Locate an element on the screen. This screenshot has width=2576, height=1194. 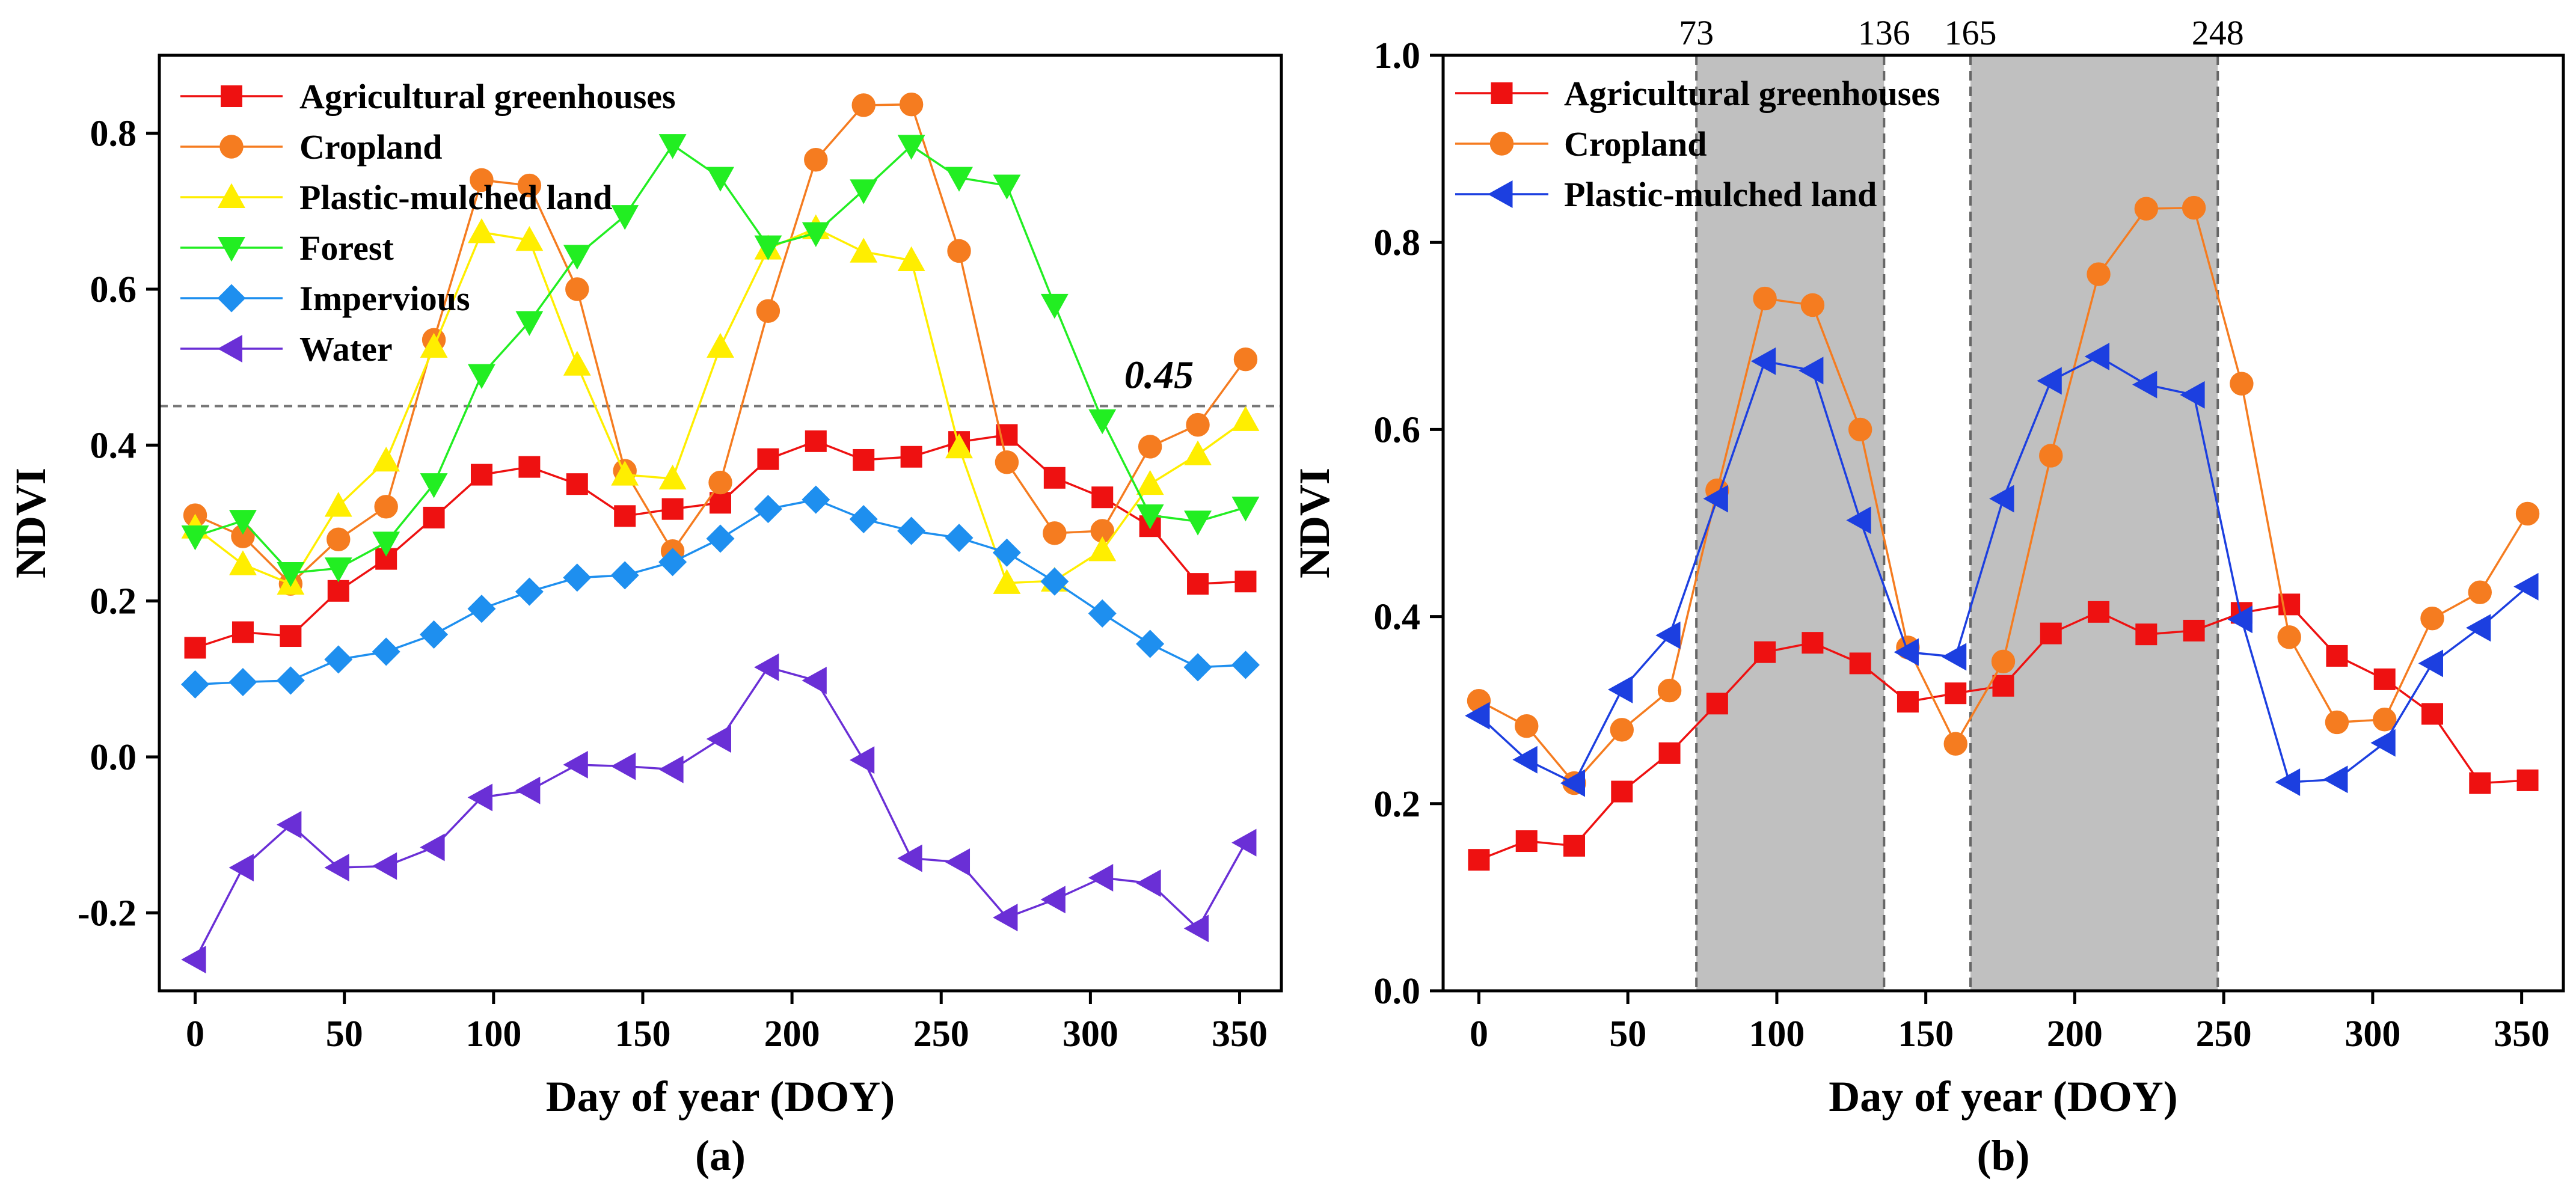
legend-item: Plastic-mulched land is located at coordinates (396, 197).